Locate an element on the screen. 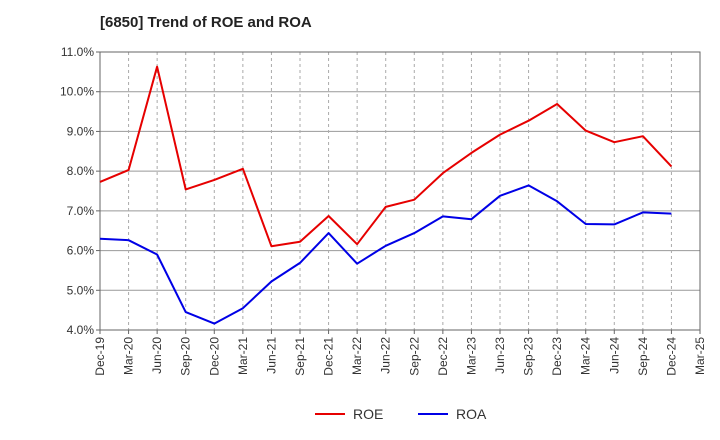  x-tick-label: Dec-19 is located at coordinates (100, 356).